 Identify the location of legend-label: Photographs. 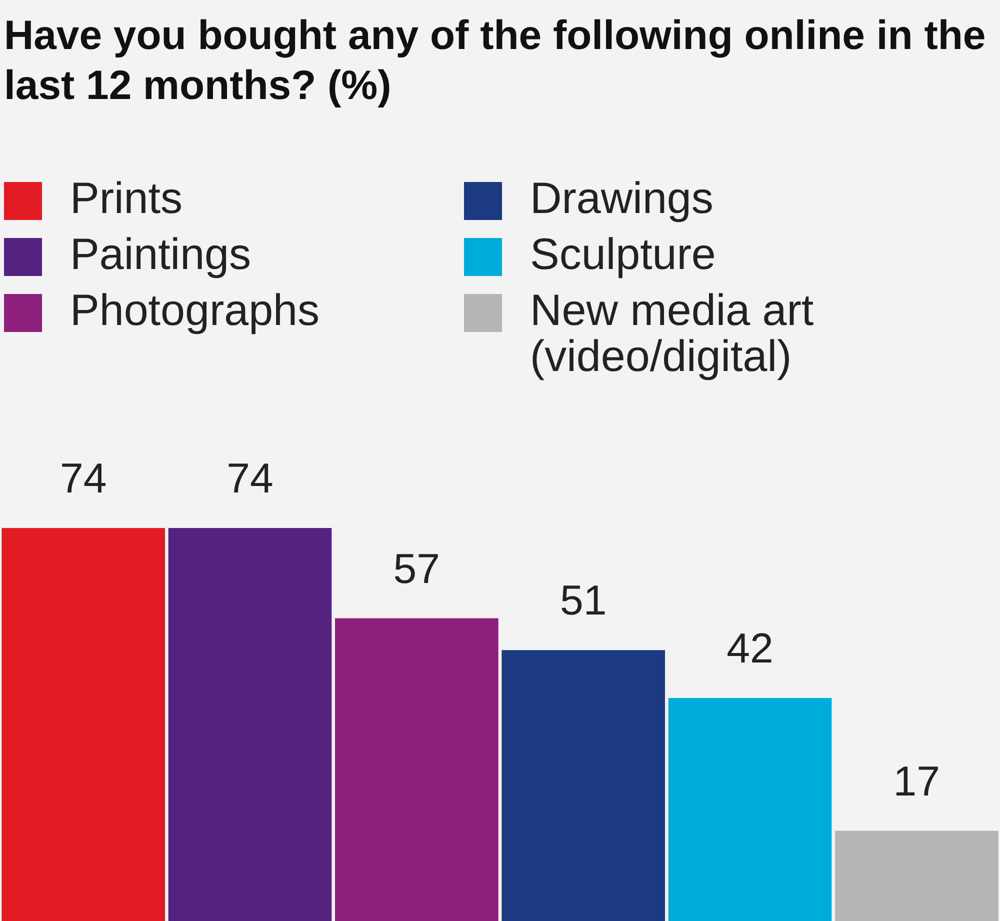
(195, 310).